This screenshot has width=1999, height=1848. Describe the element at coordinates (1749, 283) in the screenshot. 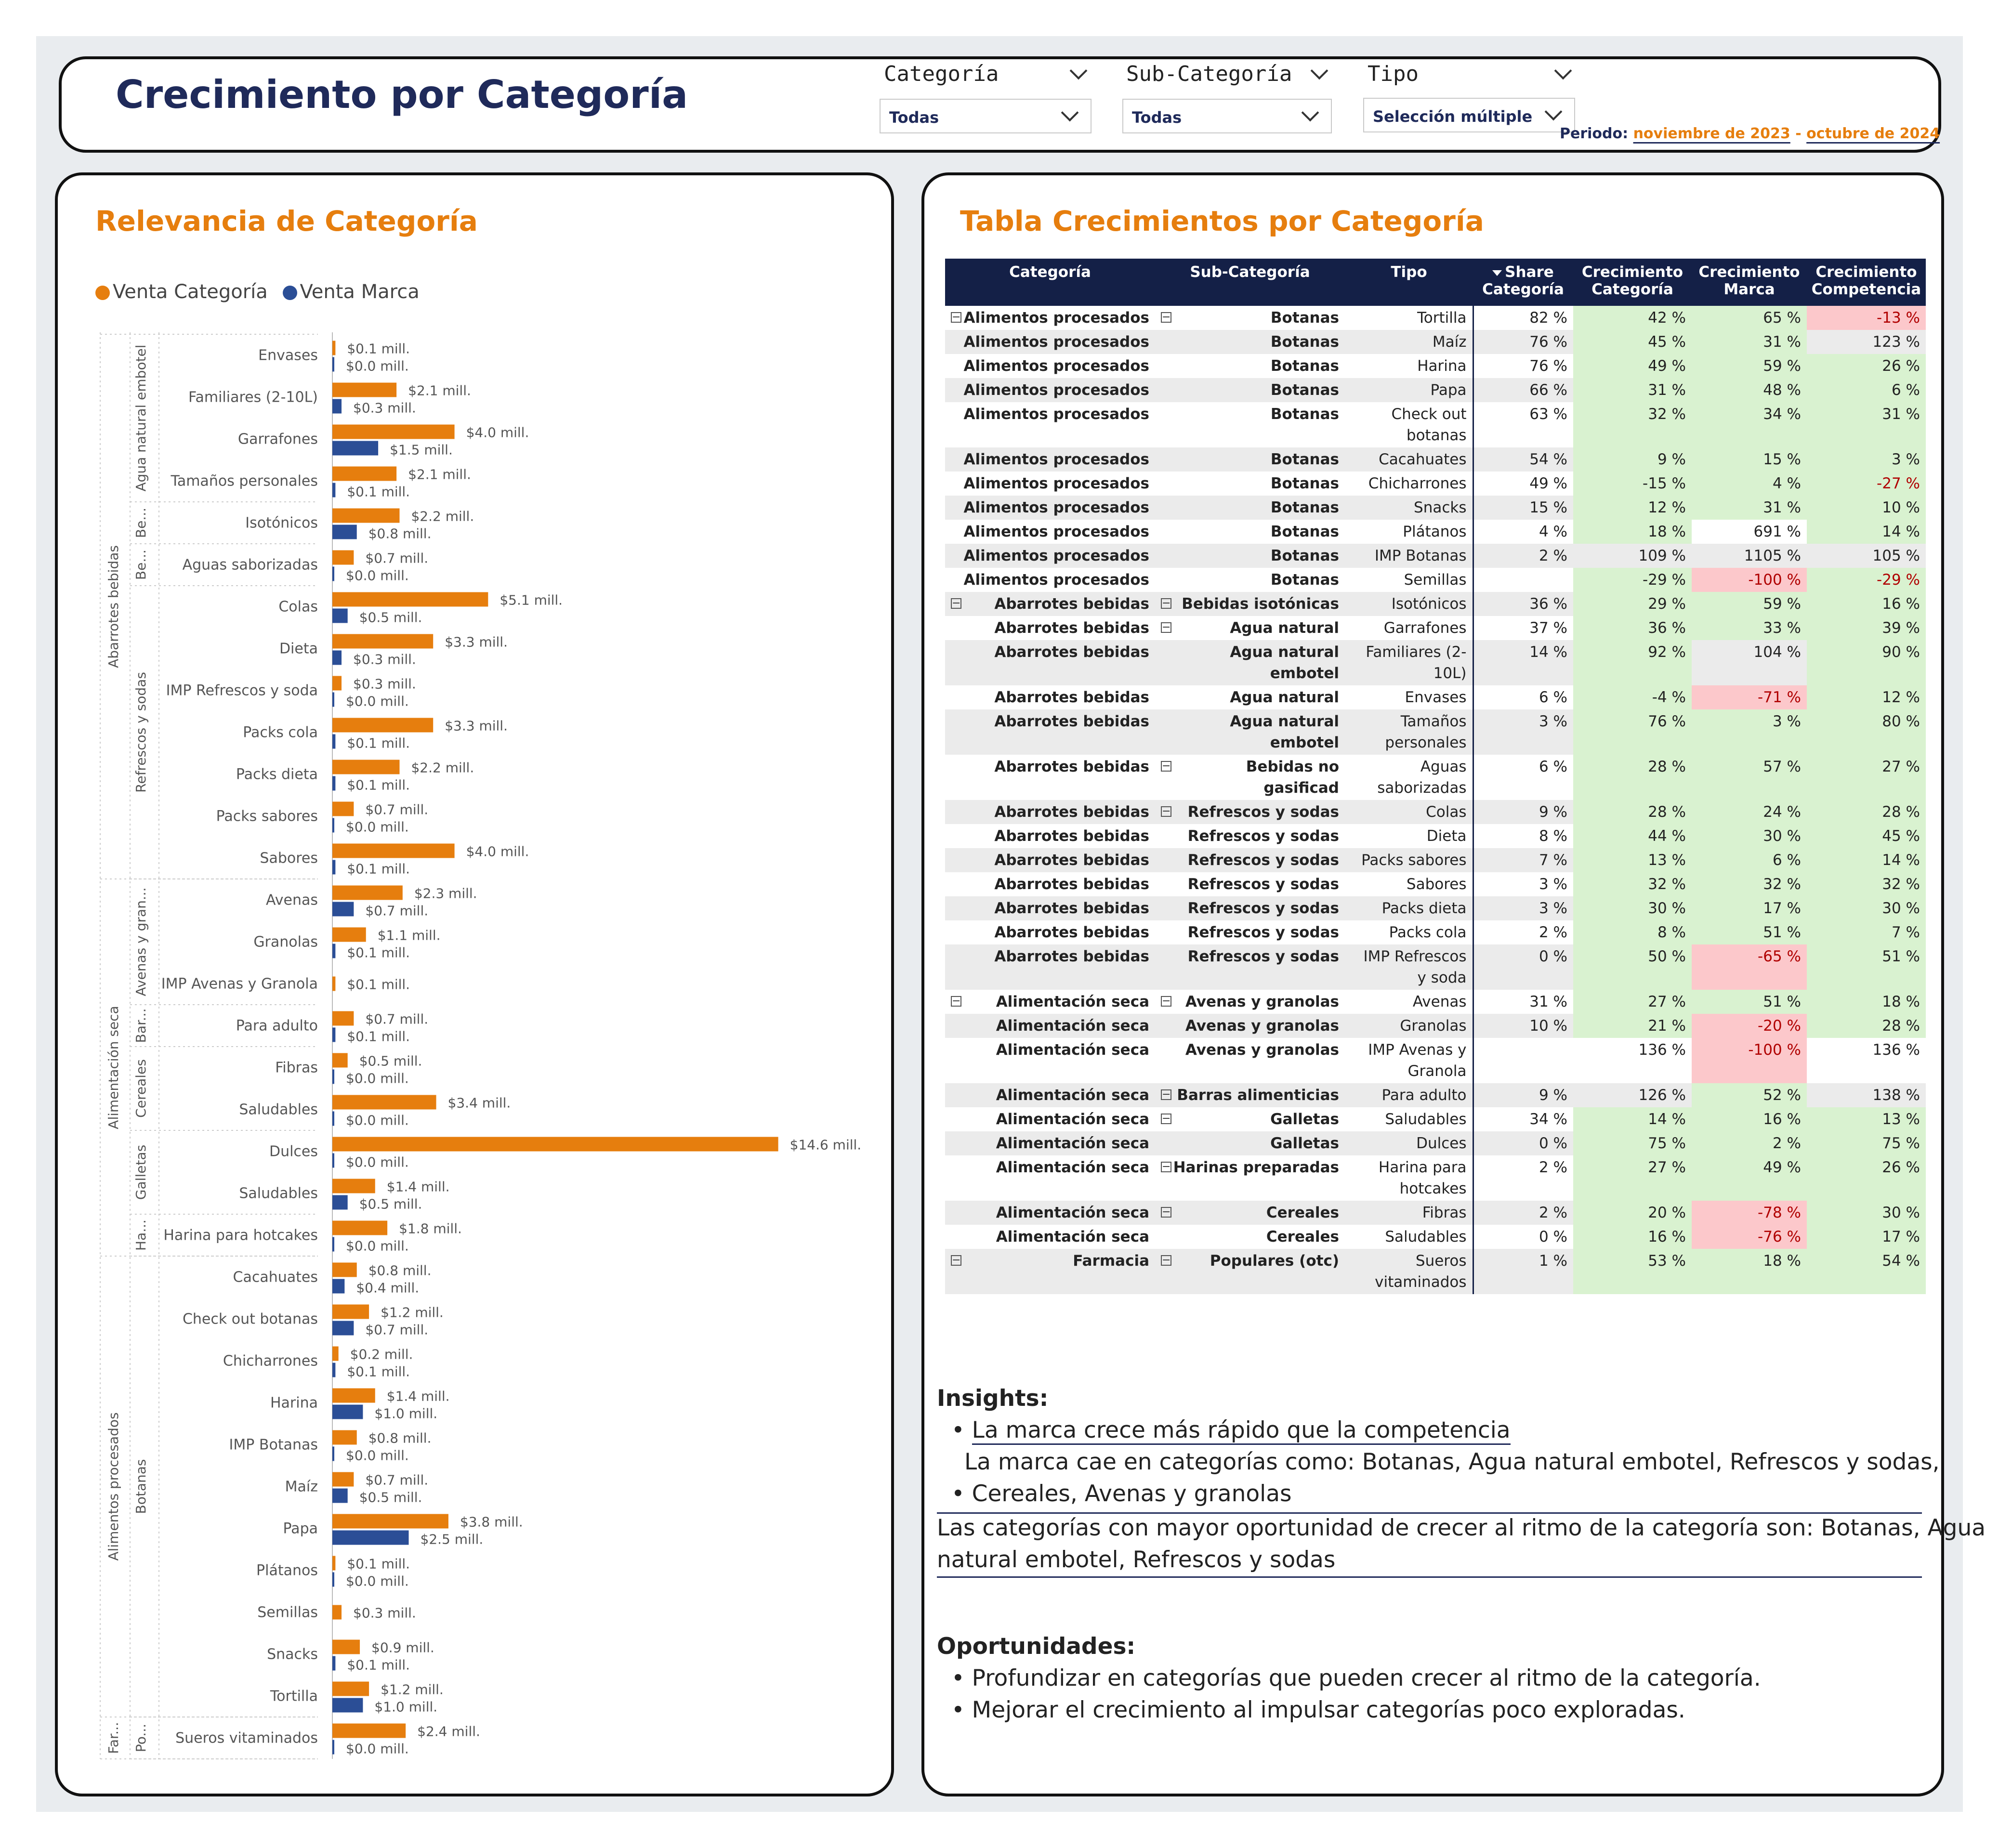

I see `col-header-crec-marca: Crecimiento Marca` at that location.